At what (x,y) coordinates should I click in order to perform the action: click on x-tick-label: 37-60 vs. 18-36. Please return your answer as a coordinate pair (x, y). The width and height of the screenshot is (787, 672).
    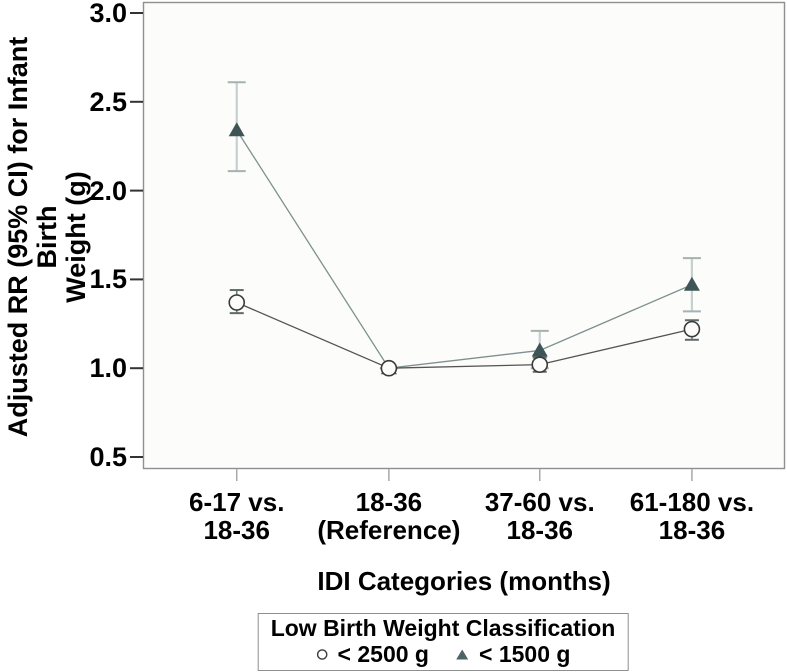
    Looking at the image, I should click on (540, 516).